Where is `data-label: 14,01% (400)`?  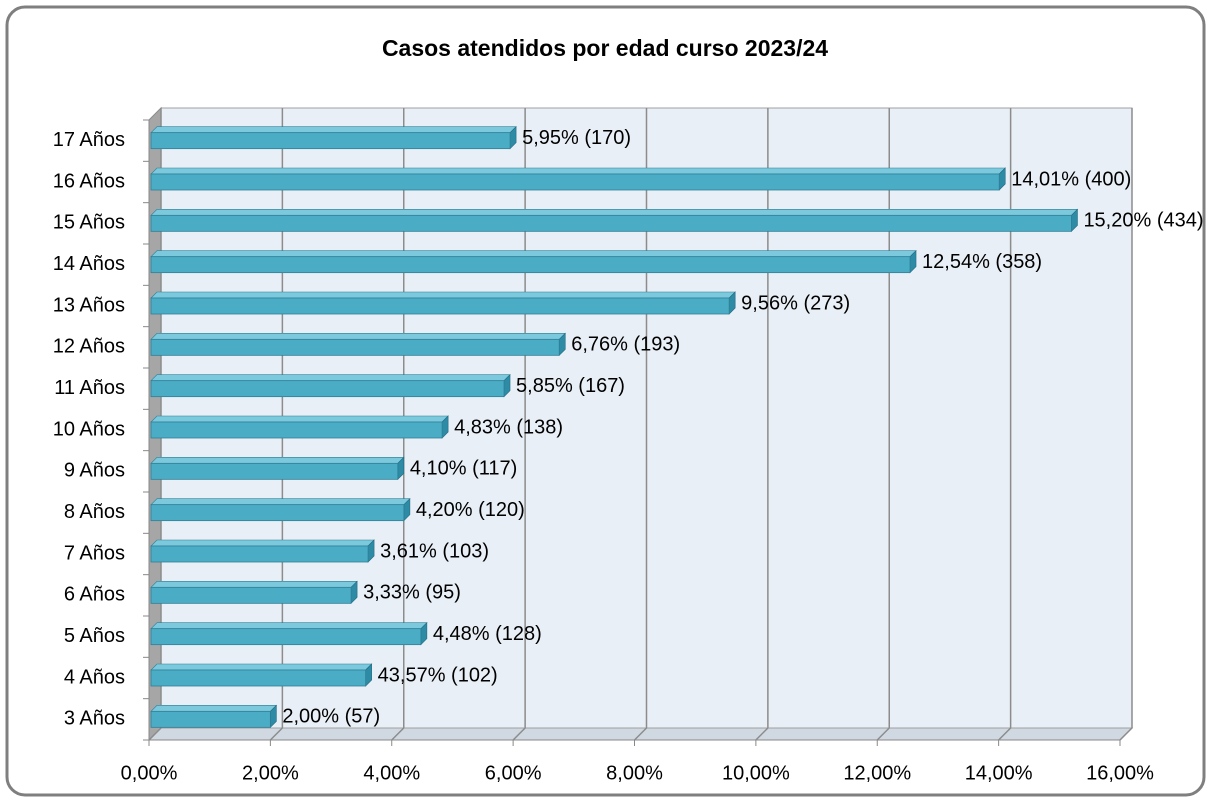 data-label: 14,01% (400) is located at coordinates (1071, 179).